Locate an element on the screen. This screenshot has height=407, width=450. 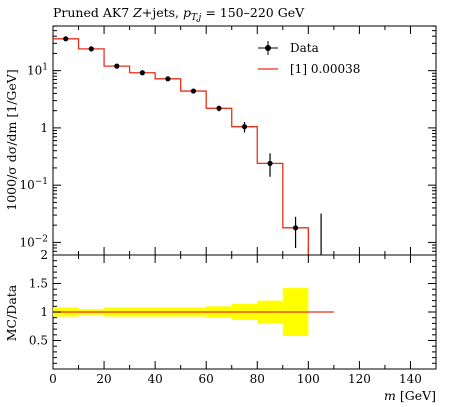
x-tick-label: 60 is located at coordinates (206, 379).